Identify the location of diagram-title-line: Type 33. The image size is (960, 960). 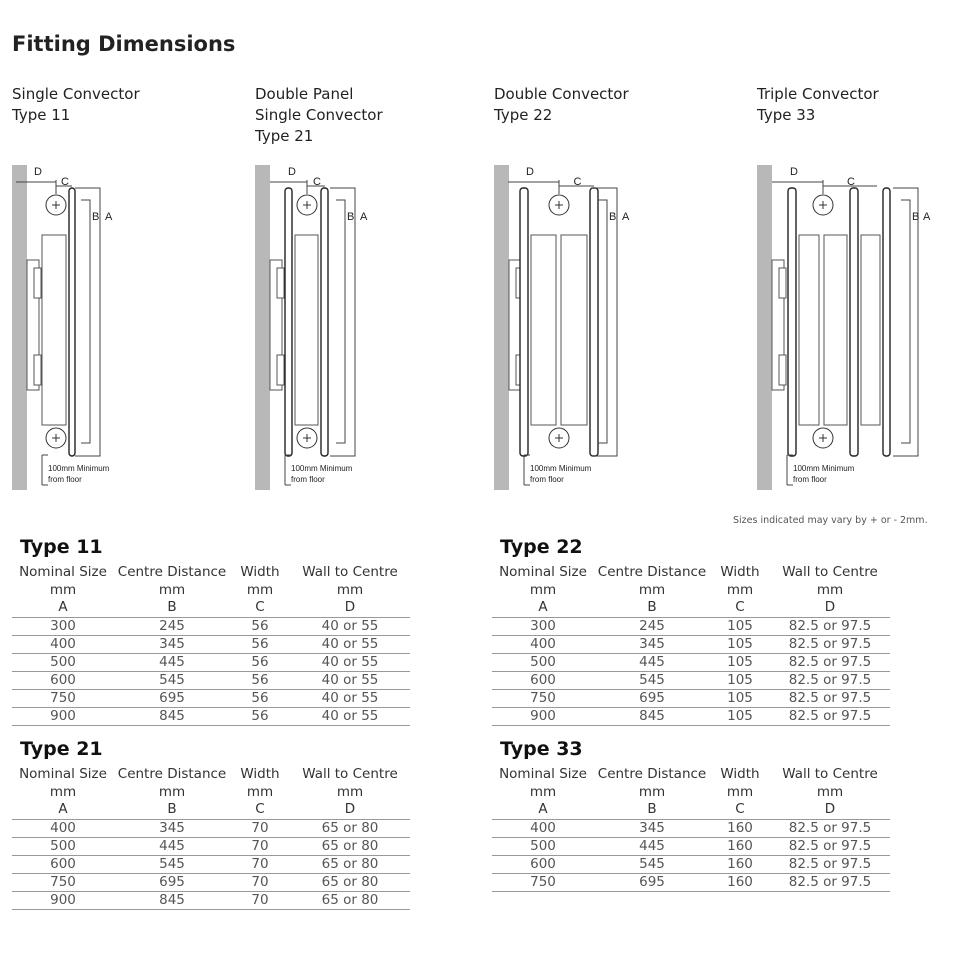
(786, 115).